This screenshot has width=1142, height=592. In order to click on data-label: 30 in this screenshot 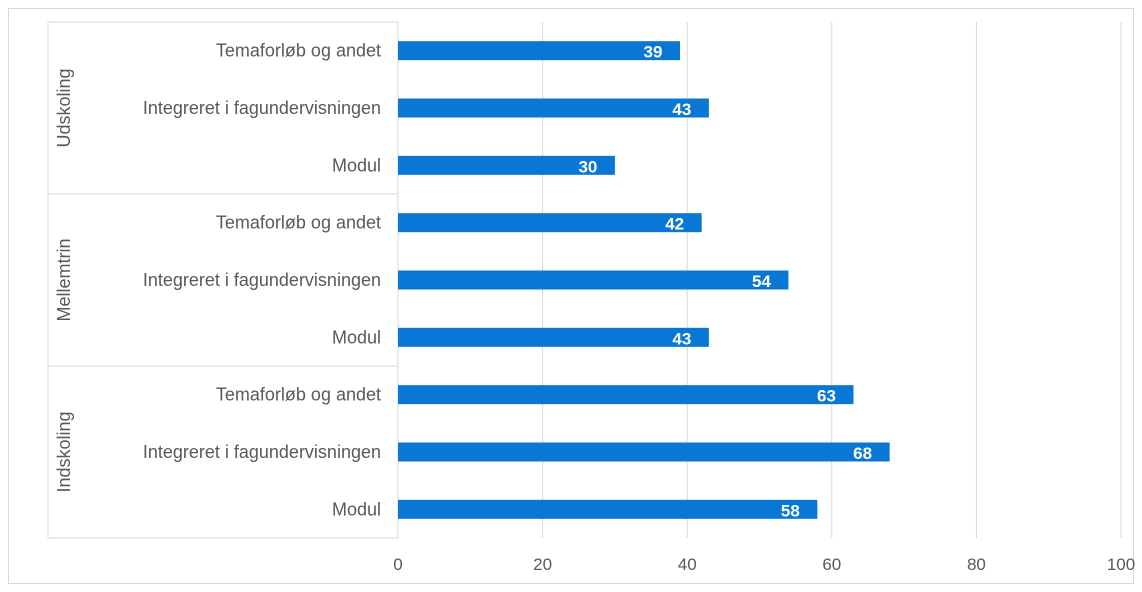, I will do `click(587, 166)`.